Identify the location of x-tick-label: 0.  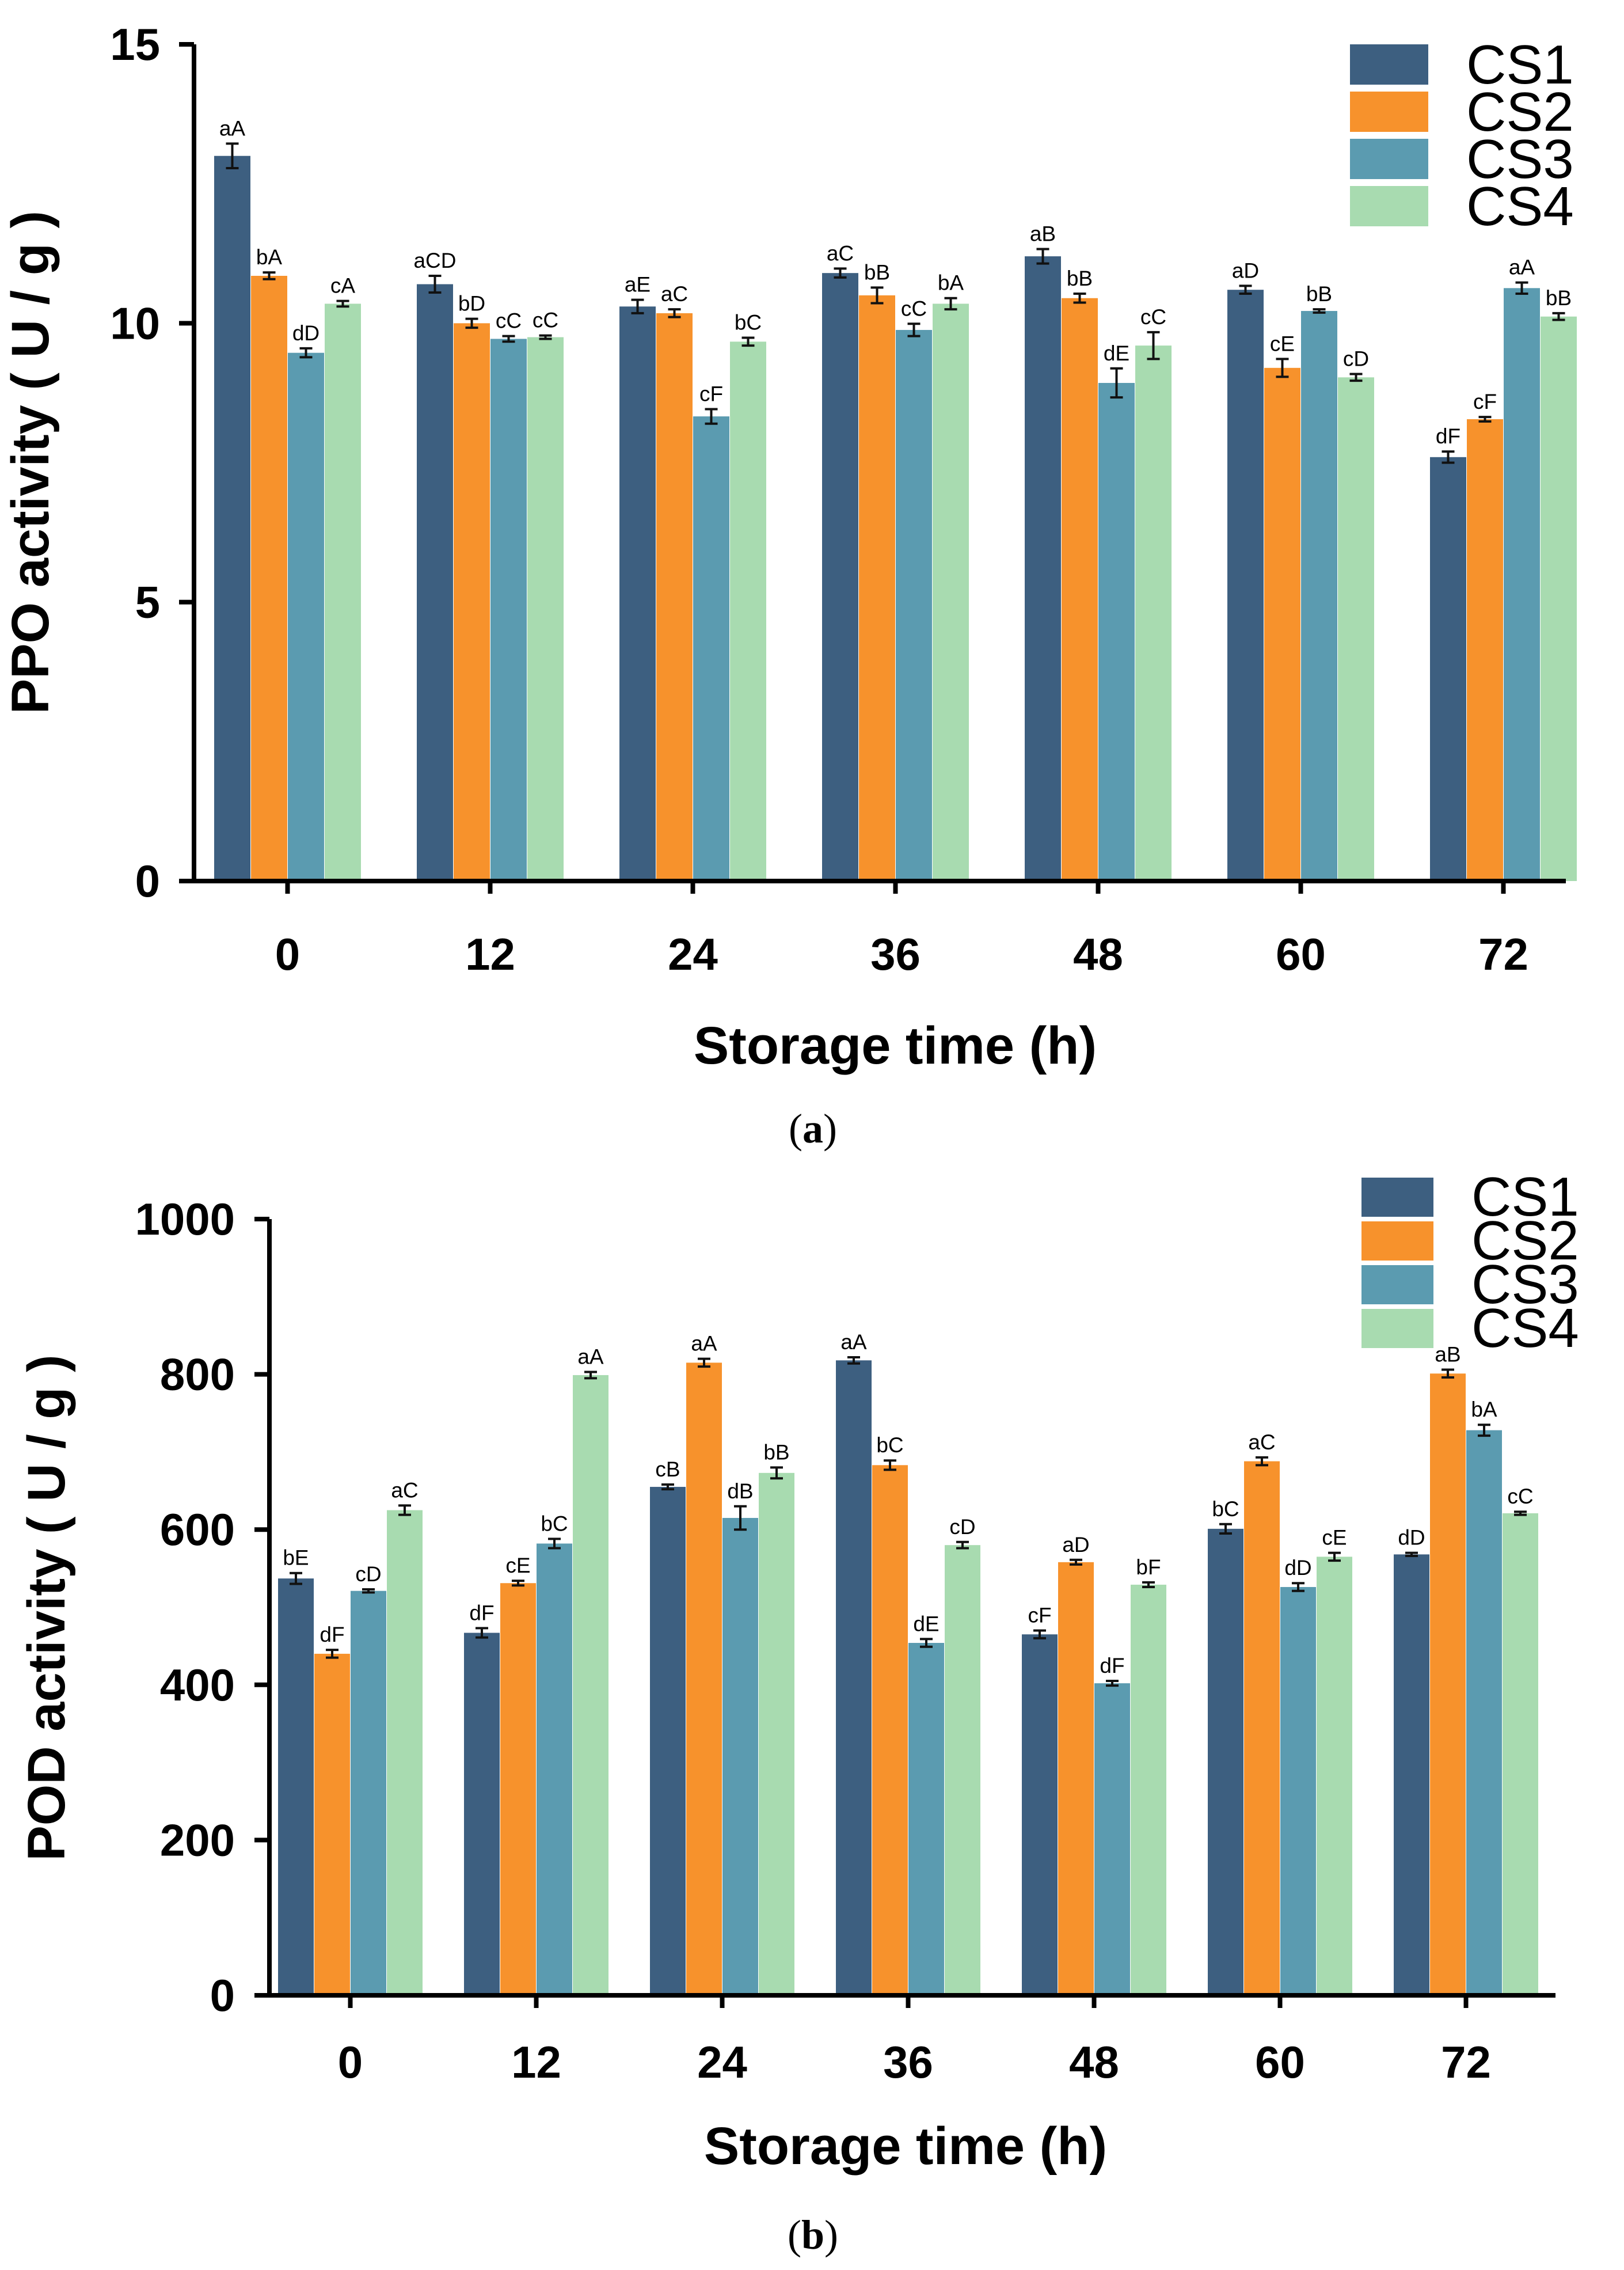
(350, 2062).